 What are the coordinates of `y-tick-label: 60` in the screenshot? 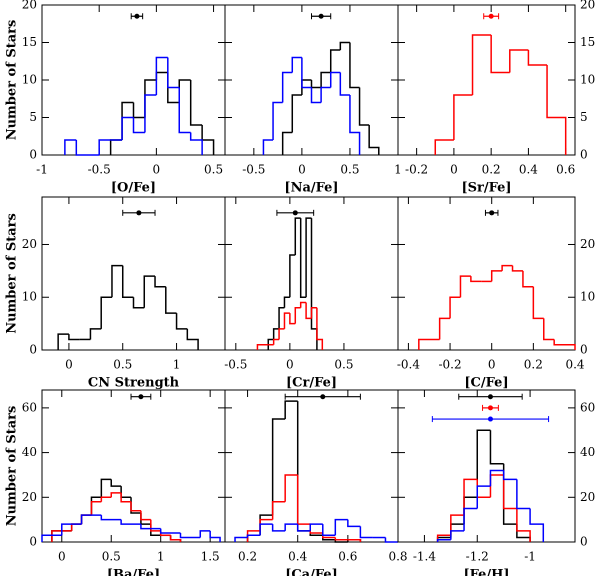 It's located at (29, 407).